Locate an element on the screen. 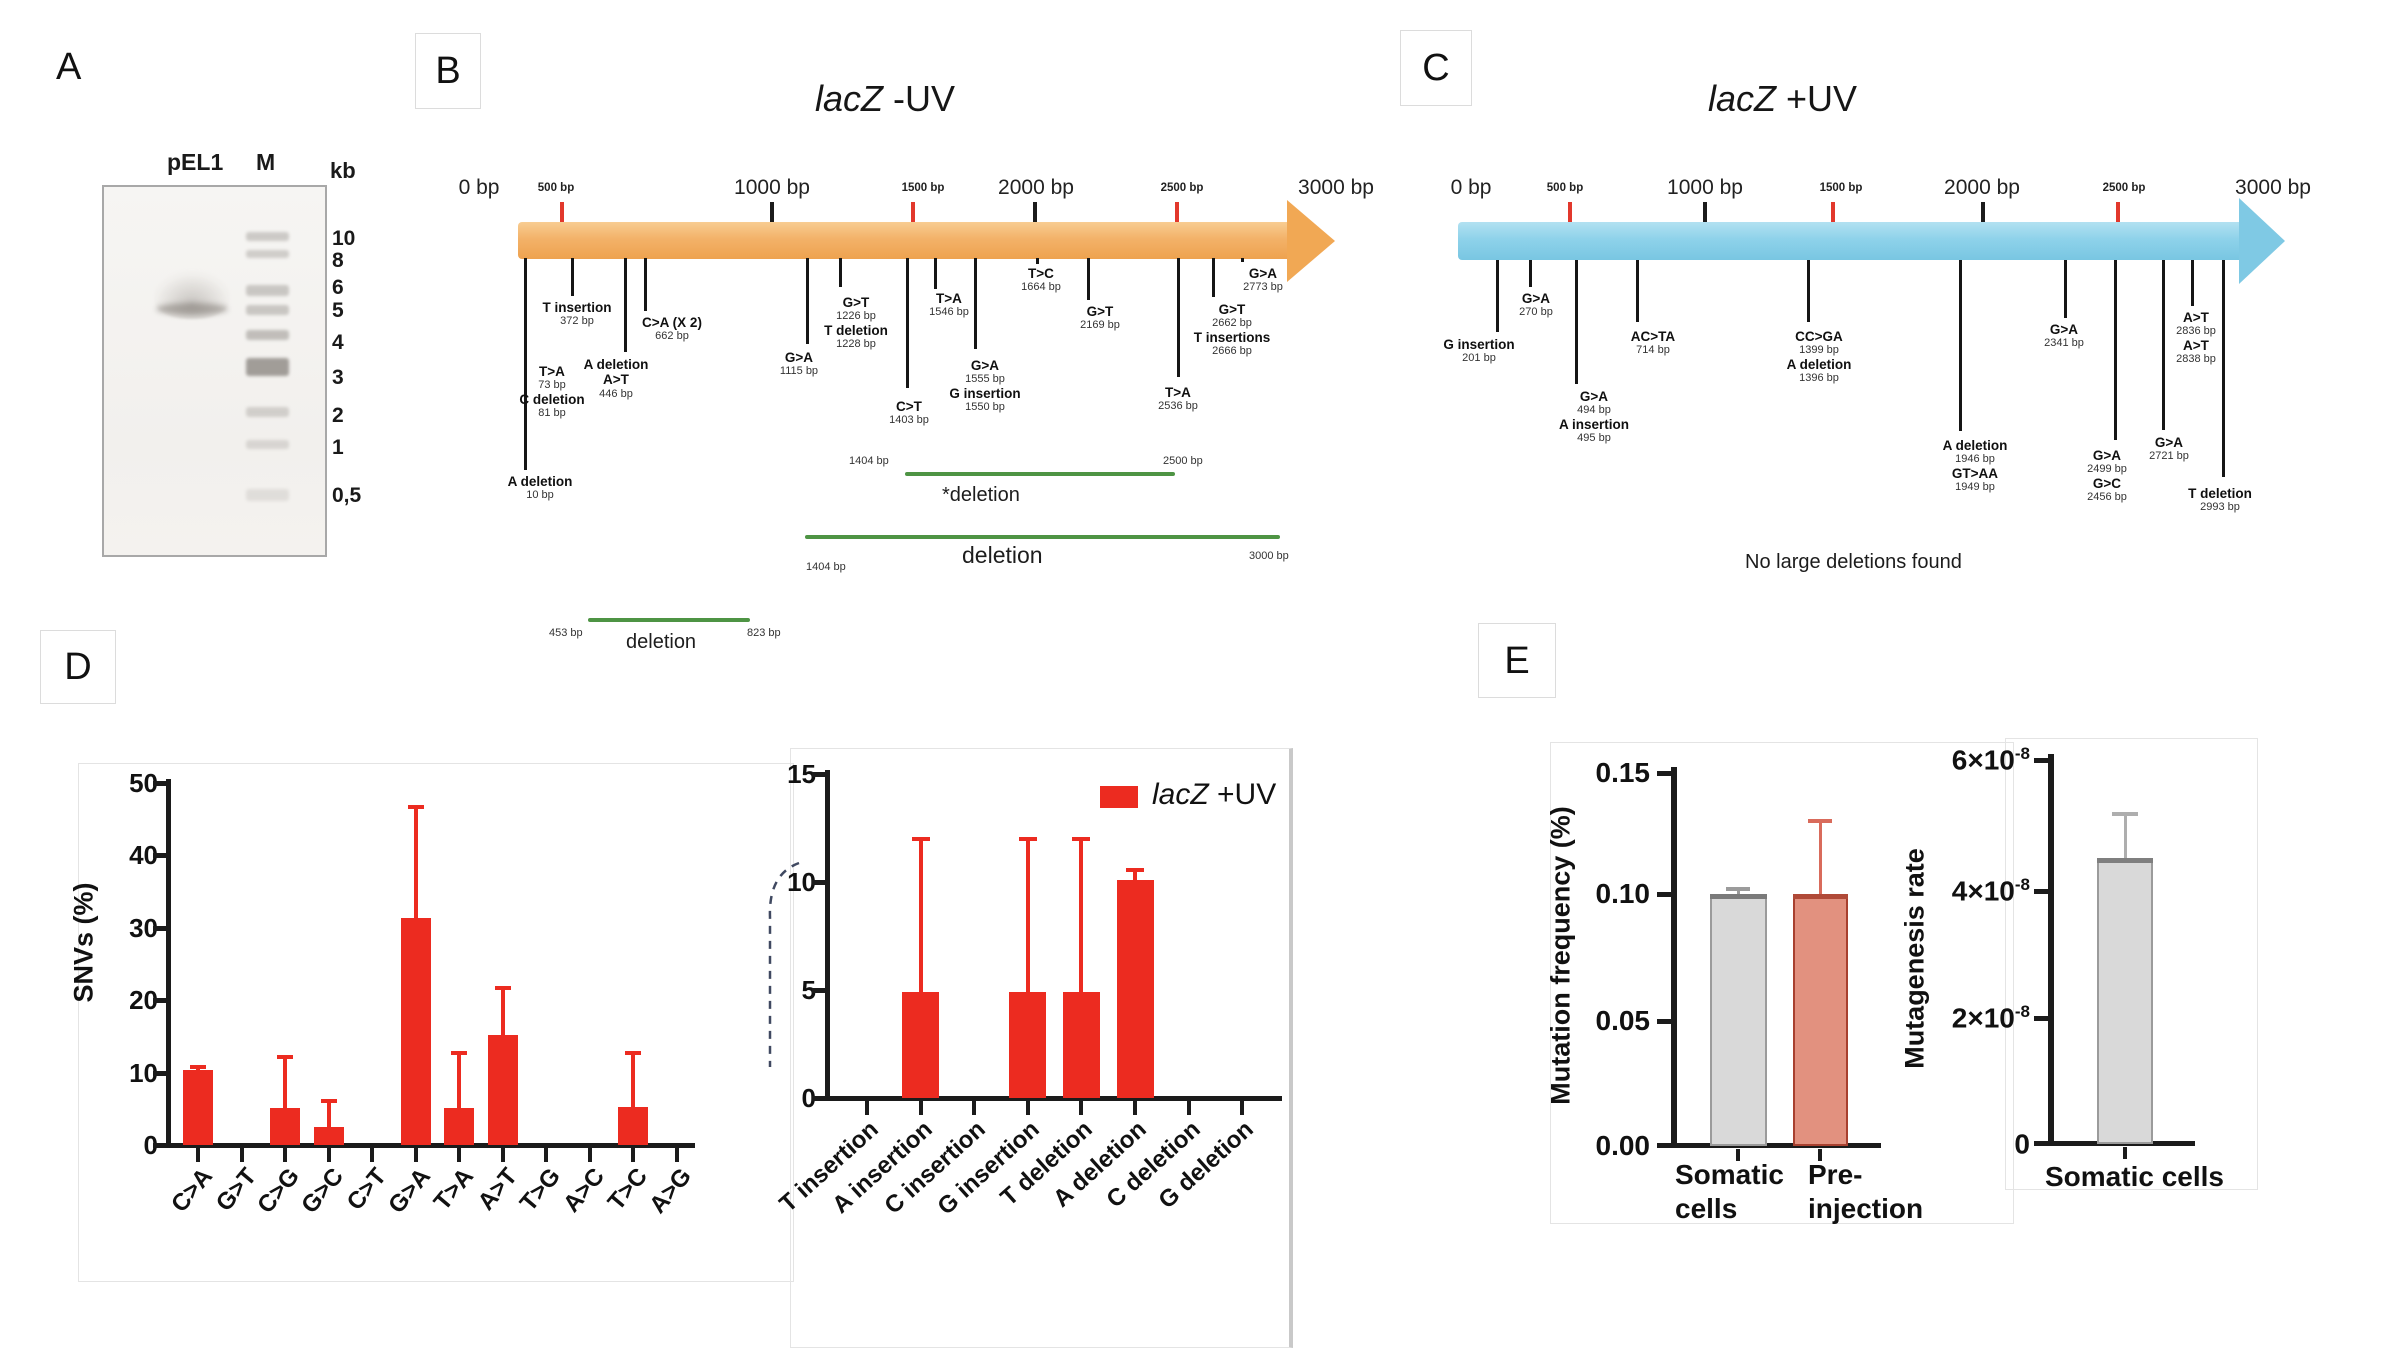 Image resolution: width=2408 pixels, height=1364 pixels. chart-indels-x-axis is located at coordinates (1053, 1098).